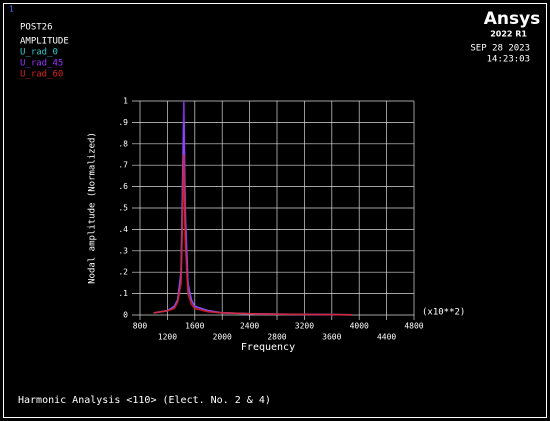 The image size is (550, 421). Describe the element at coordinates (443, 313) in the screenshot. I see `x-multiplier: (x10**2)` at that location.